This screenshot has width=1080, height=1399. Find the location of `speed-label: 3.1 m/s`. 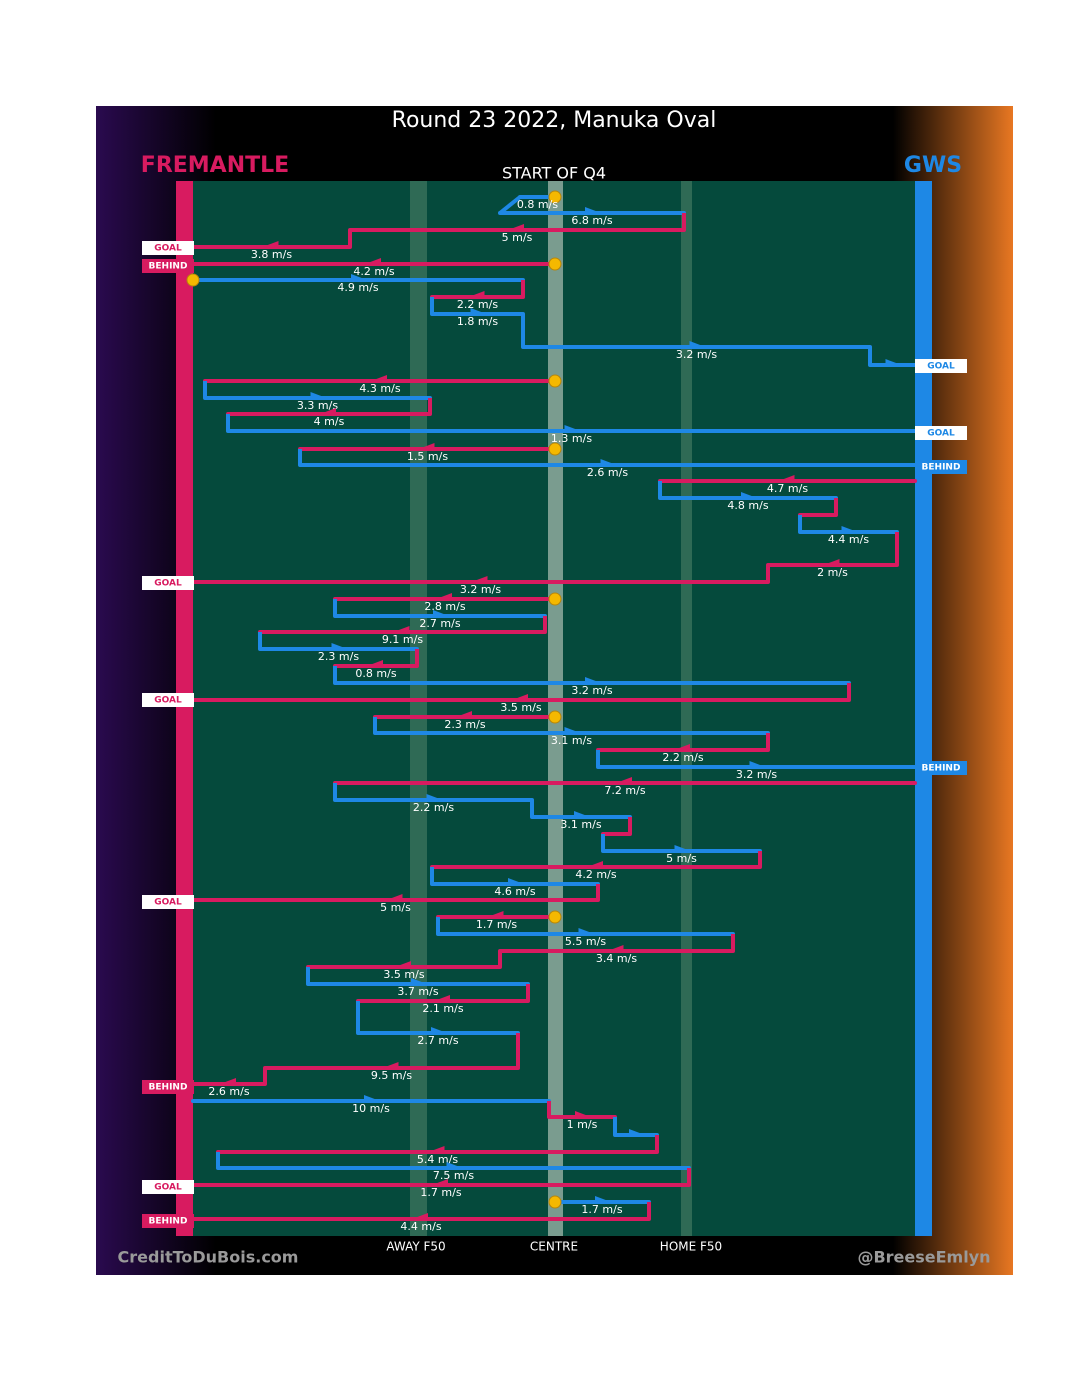

speed-label: 3.1 m/s is located at coordinates (580, 824).